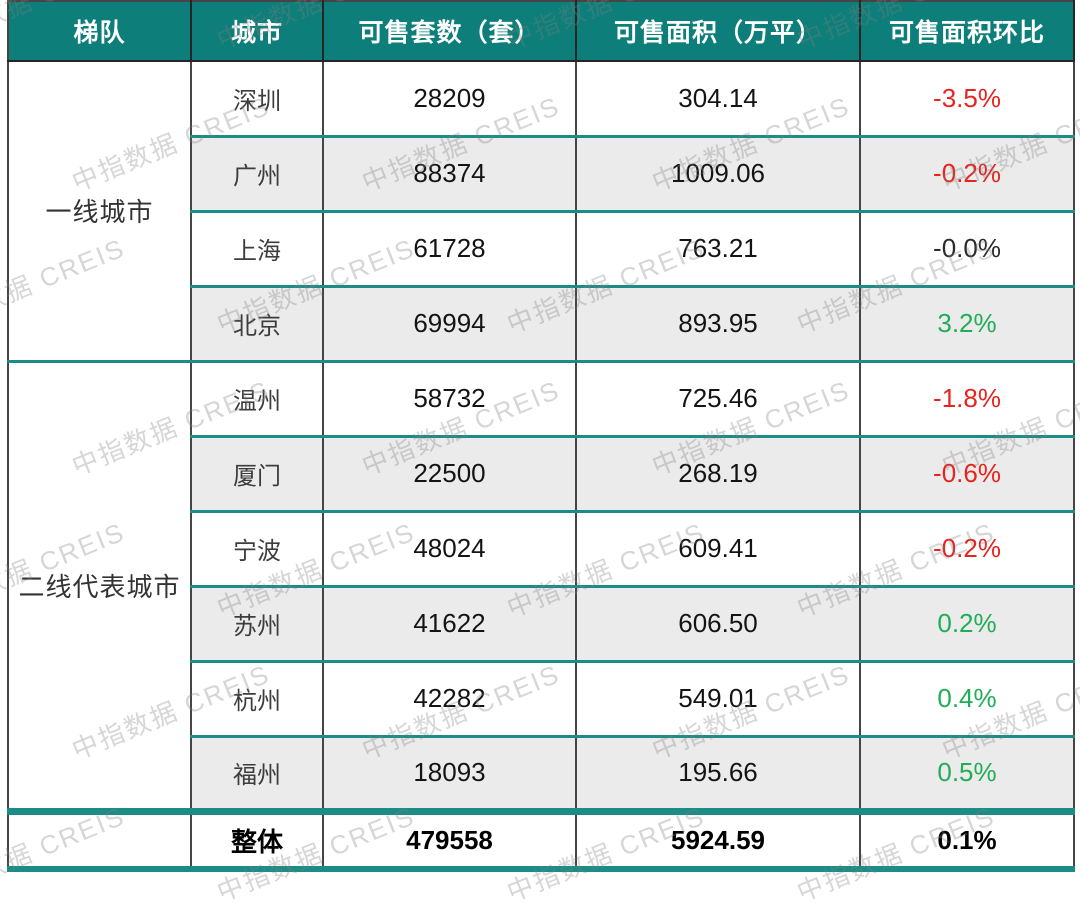 This screenshot has height=914, width=1080. Describe the element at coordinates (967, 399) in the screenshot. I see `mom-cell: -1.8%` at that location.